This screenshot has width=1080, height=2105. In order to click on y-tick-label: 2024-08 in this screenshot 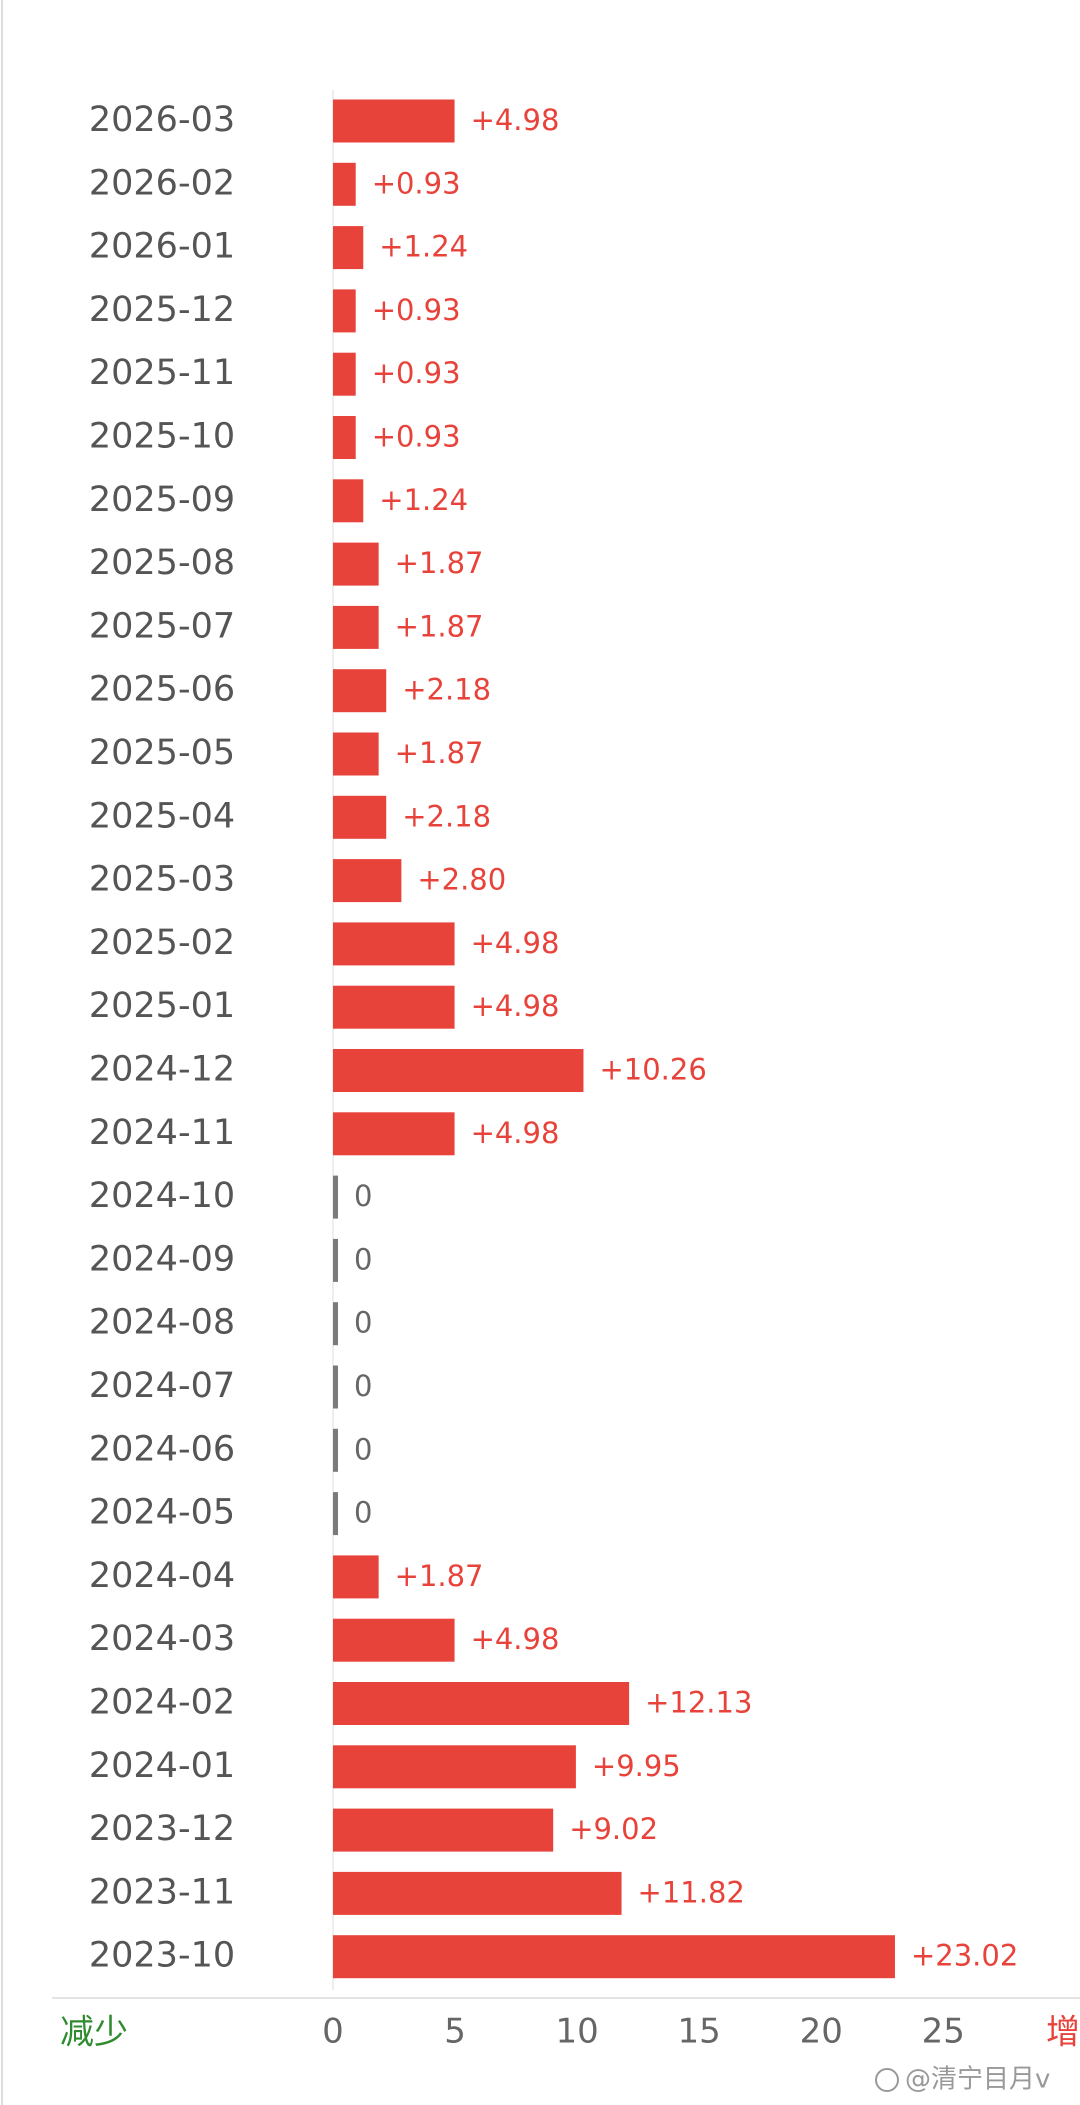, I will do `click(162, 1323)`.